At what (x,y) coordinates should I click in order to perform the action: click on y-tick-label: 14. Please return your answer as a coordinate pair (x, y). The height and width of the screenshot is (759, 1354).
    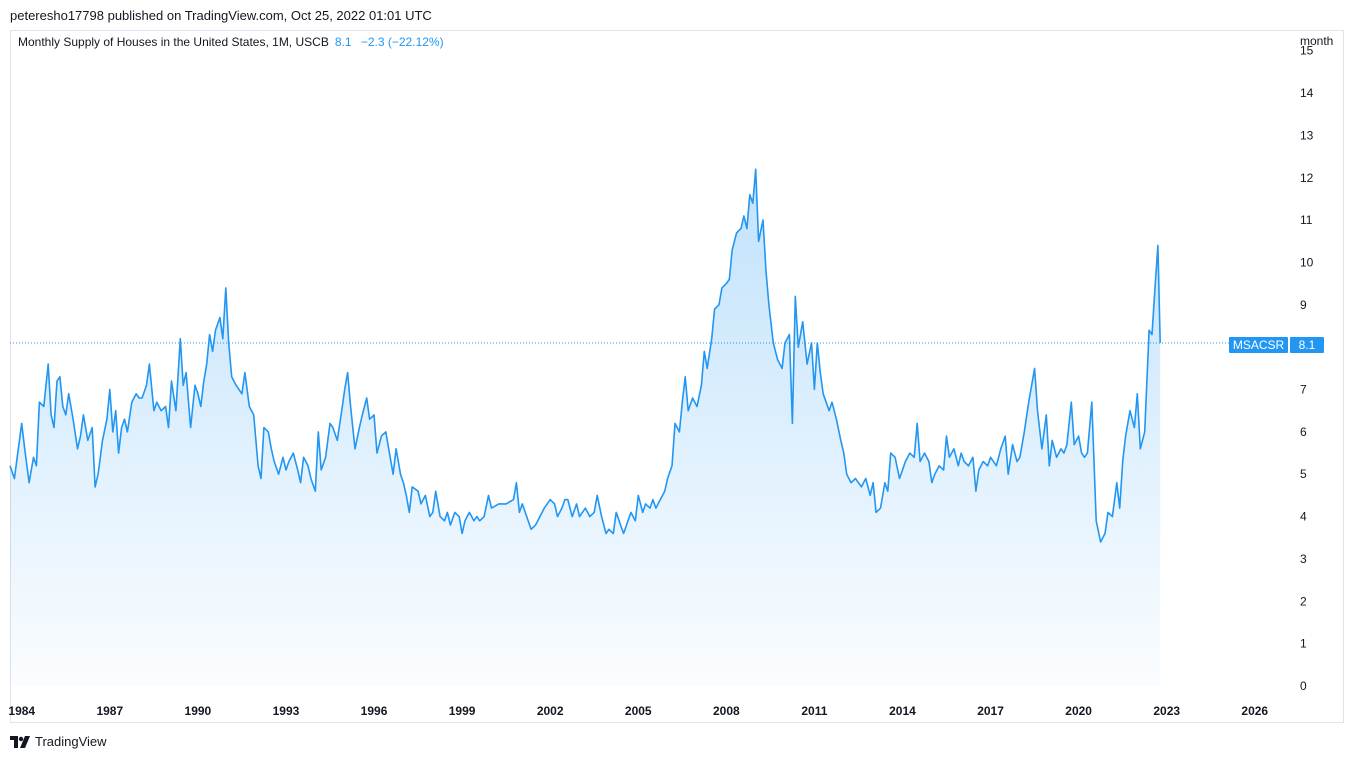
    Looking at the image, I should click on (1307, 93).